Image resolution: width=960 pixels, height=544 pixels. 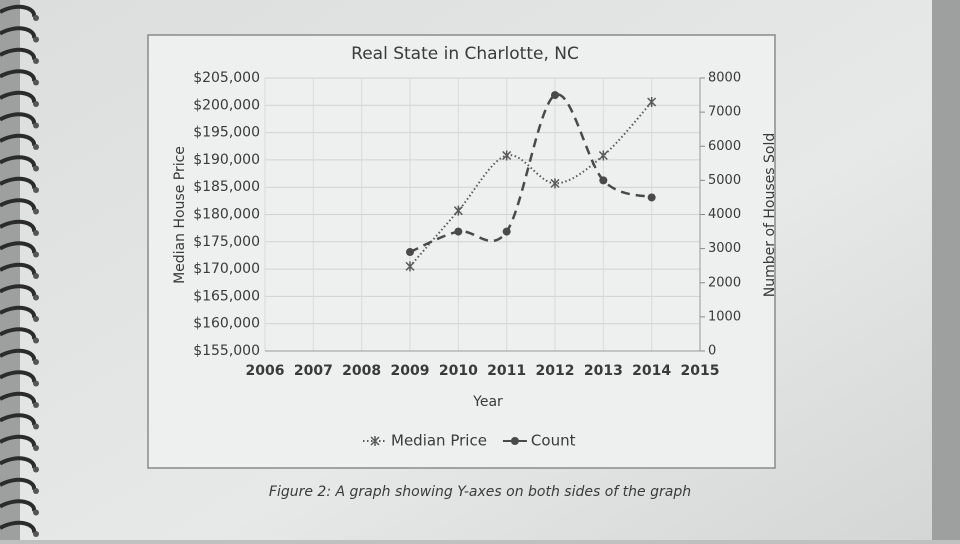 What do you see at coordinates (265, 371) in the screenshot?
I see `x-tick-label: 2006` at bounding box center [265, 371].